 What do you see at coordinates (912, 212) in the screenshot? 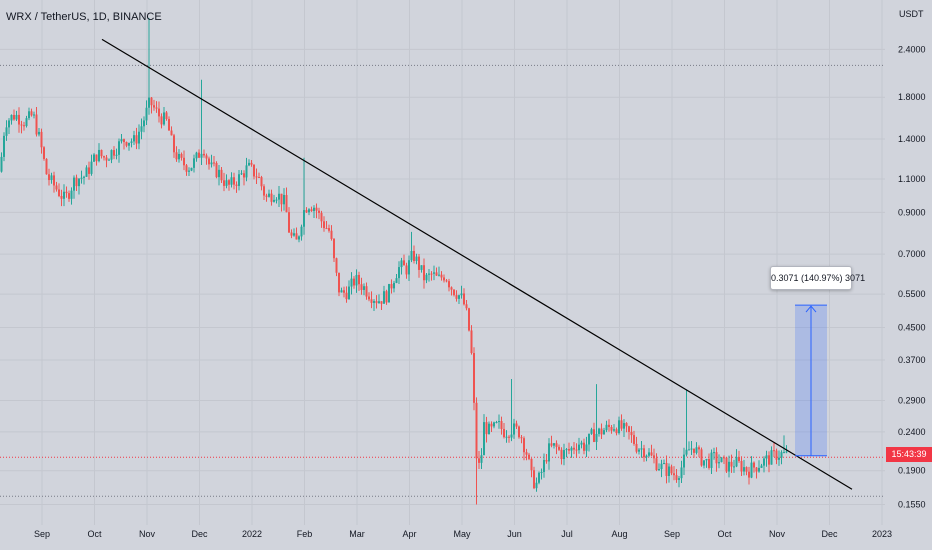
I see `y-tick-label: 0.9000` at bounding box center [912, 212].